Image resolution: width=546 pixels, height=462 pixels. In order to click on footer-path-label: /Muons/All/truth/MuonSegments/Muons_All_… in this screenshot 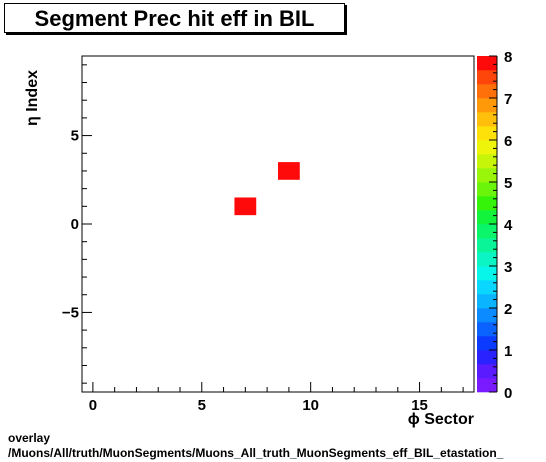, I will do `click(256, 453)`.